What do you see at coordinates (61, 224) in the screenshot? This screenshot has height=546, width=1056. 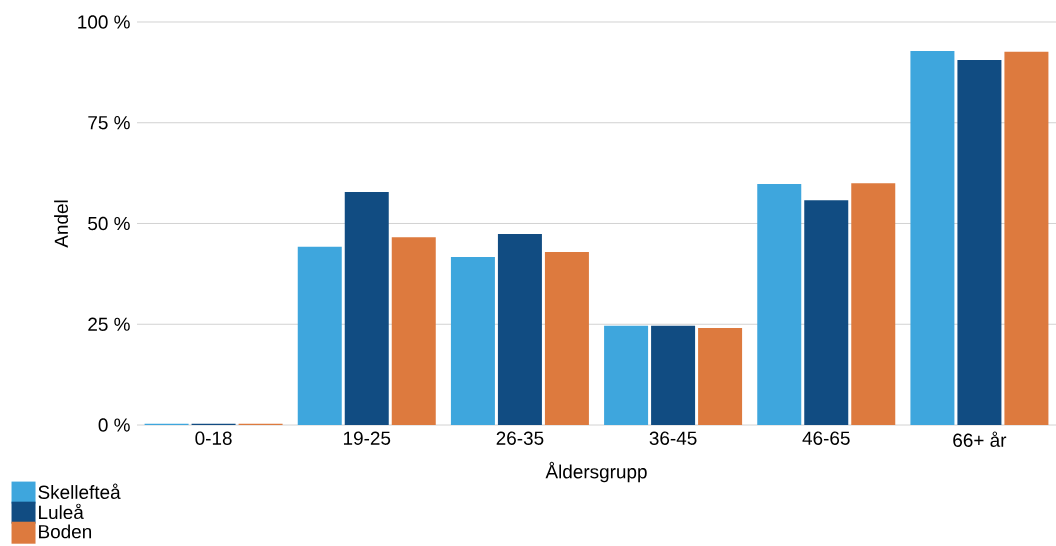 I see `y-axis-title: Andel` at bounding box center [61, 224].